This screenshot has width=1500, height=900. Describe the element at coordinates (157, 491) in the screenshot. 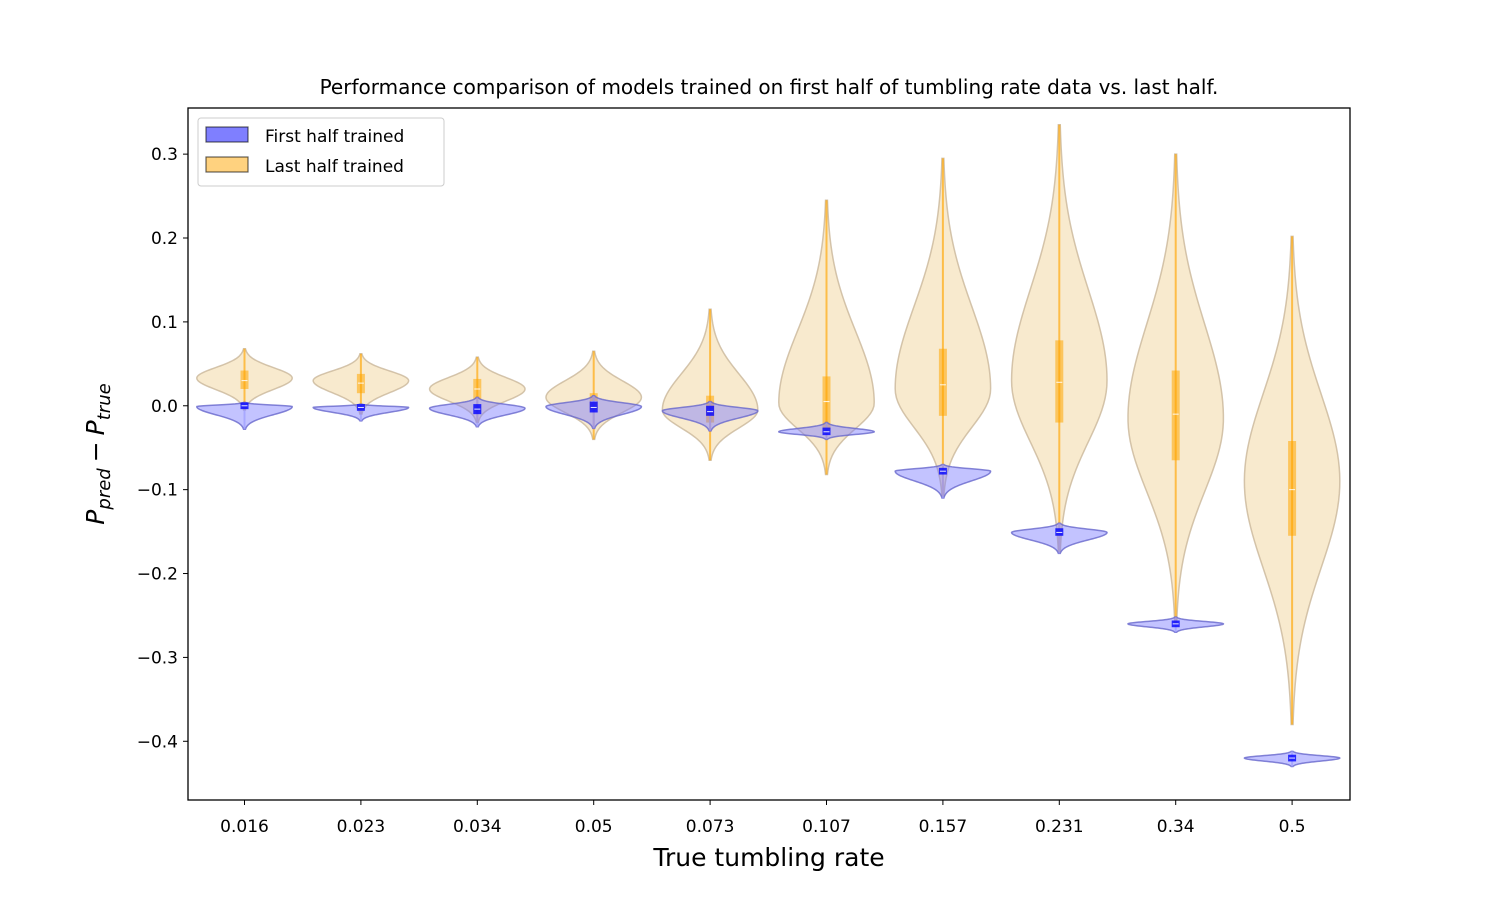

I see `y-tick-label: −0.1` at that location.